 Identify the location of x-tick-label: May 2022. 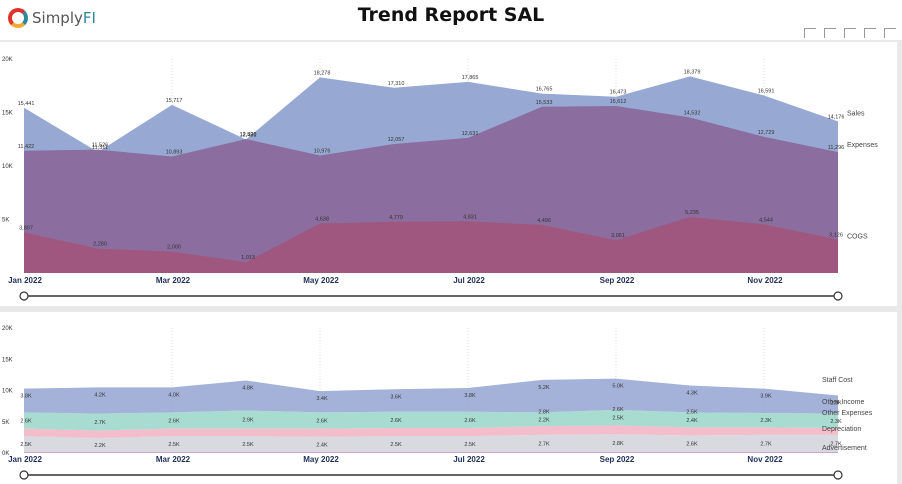
(321, 459).